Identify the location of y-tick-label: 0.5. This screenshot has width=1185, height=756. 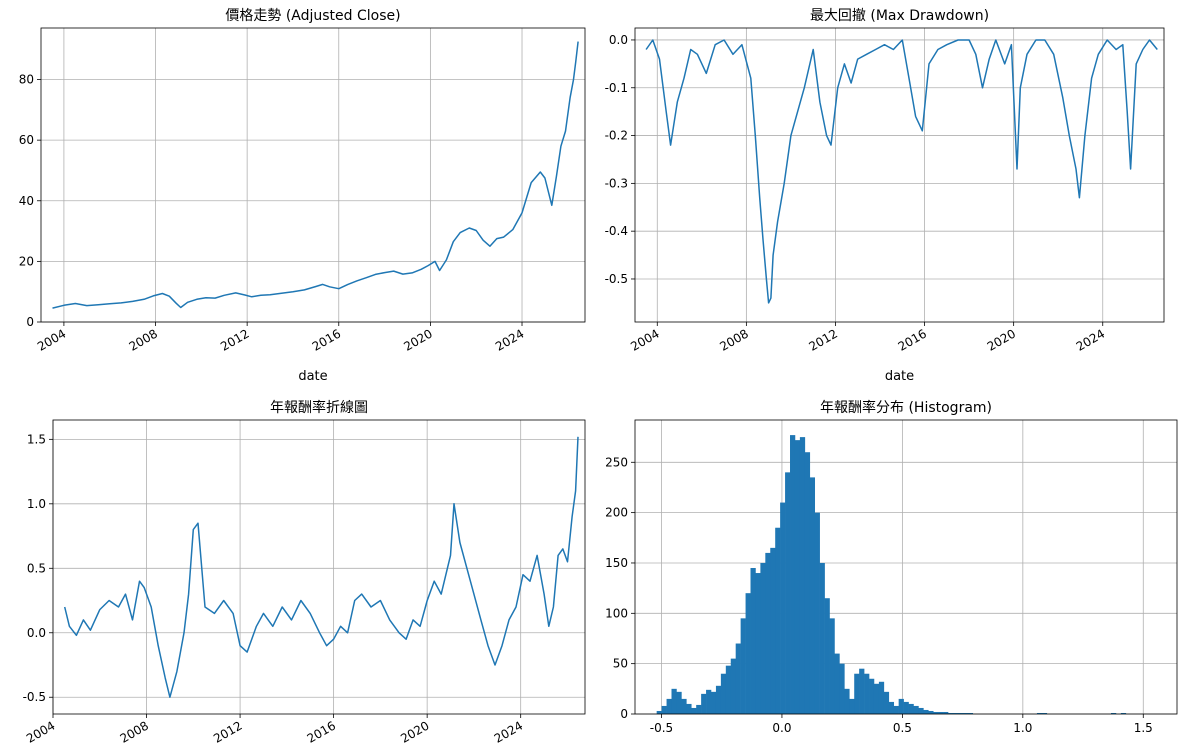
(36, 568).